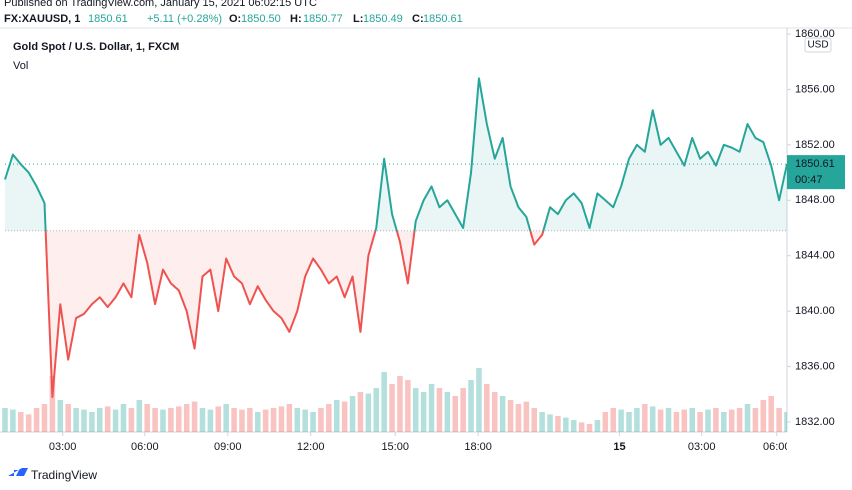 The height and width of the screenshot is (490, 852). What do you see at coordinates (815, 34) in the screenshot?
I see `y-tick-label: 1860.00` at bounding box center [815, 34].